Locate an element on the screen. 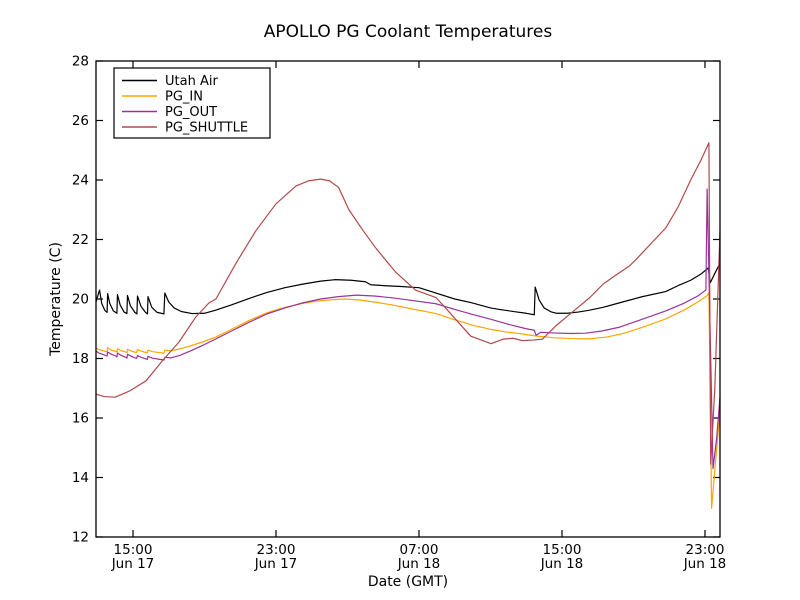 Image resolution: width=800 pixels, height=600 pixels. legend-entry-utah-air: Utah Air is located at coordinates (170, 81).